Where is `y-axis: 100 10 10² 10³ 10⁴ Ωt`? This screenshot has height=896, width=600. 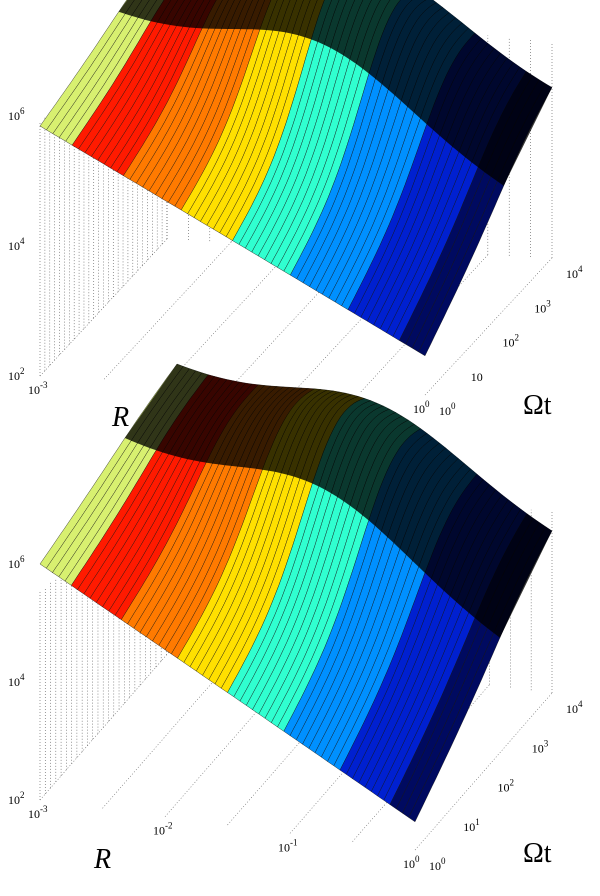
y-axis: 100 10 10² 10³ 10⁴ Ωt is located at coordinates (511, 342).